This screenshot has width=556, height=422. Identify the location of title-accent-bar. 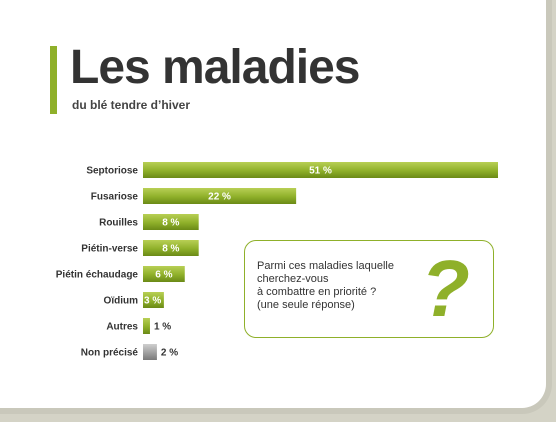
(53, 80).